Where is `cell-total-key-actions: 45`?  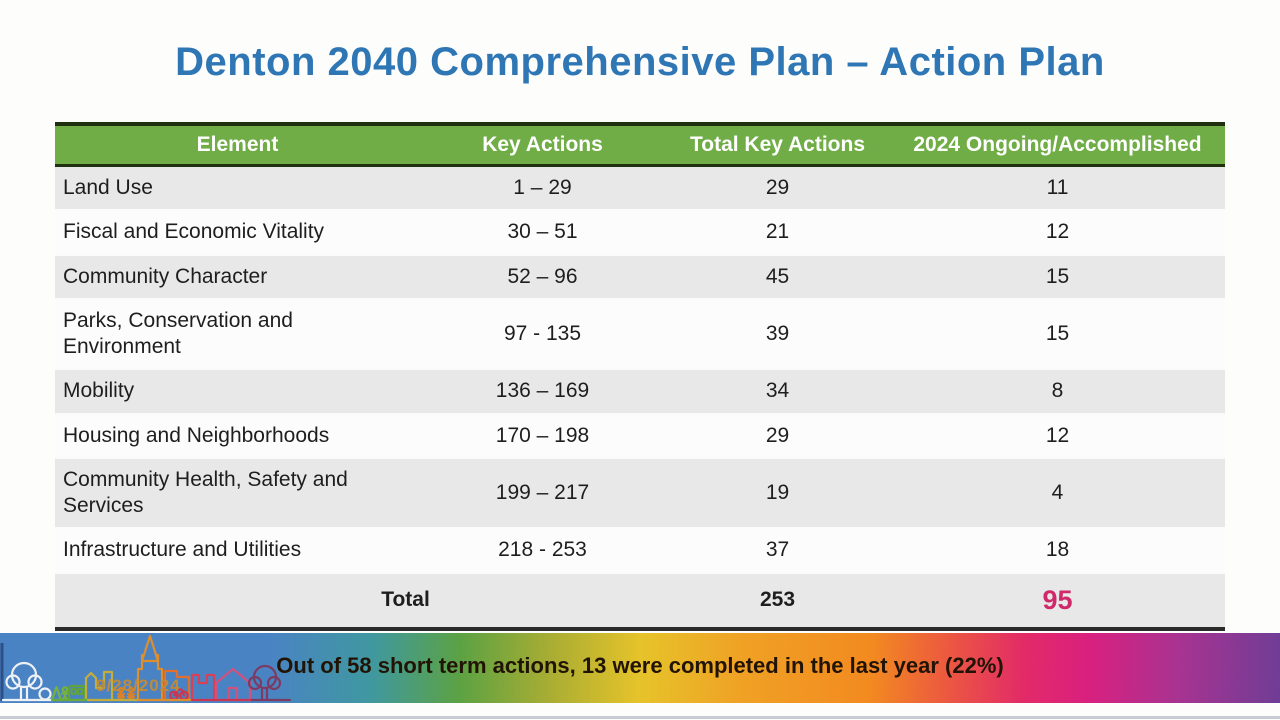 cell-total-key-actions: 45 is located at coordinates (777, 276).